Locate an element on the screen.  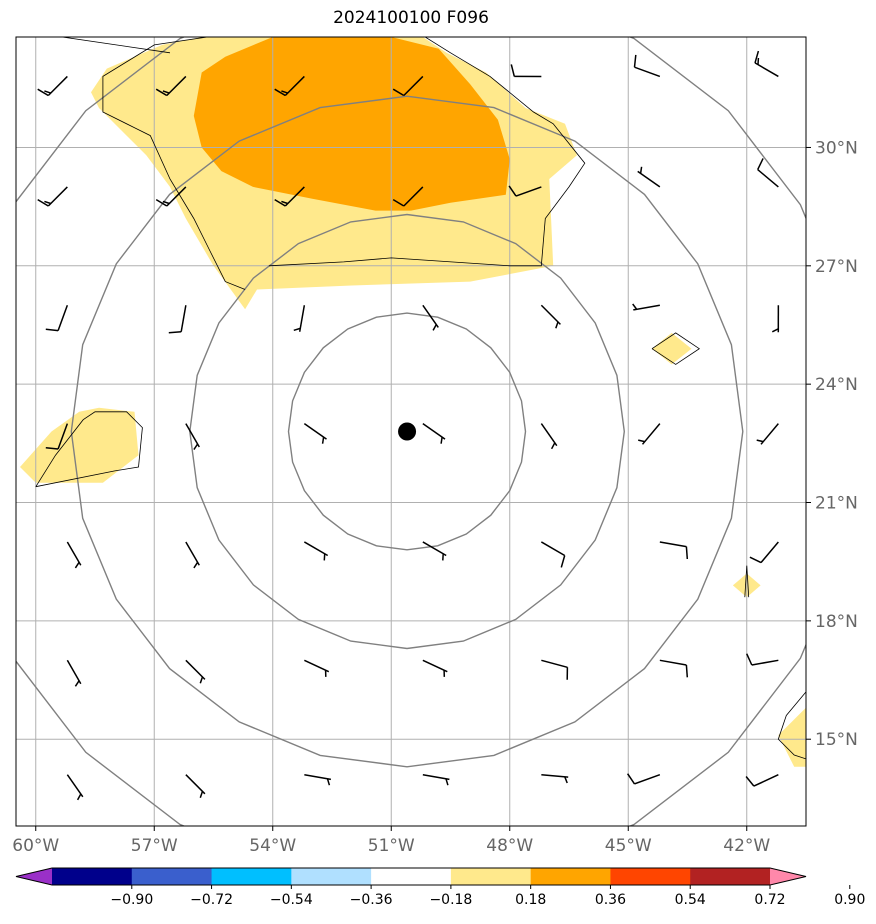
colorbar-tick-label: −0.72 is located at coordinates (211, 900).